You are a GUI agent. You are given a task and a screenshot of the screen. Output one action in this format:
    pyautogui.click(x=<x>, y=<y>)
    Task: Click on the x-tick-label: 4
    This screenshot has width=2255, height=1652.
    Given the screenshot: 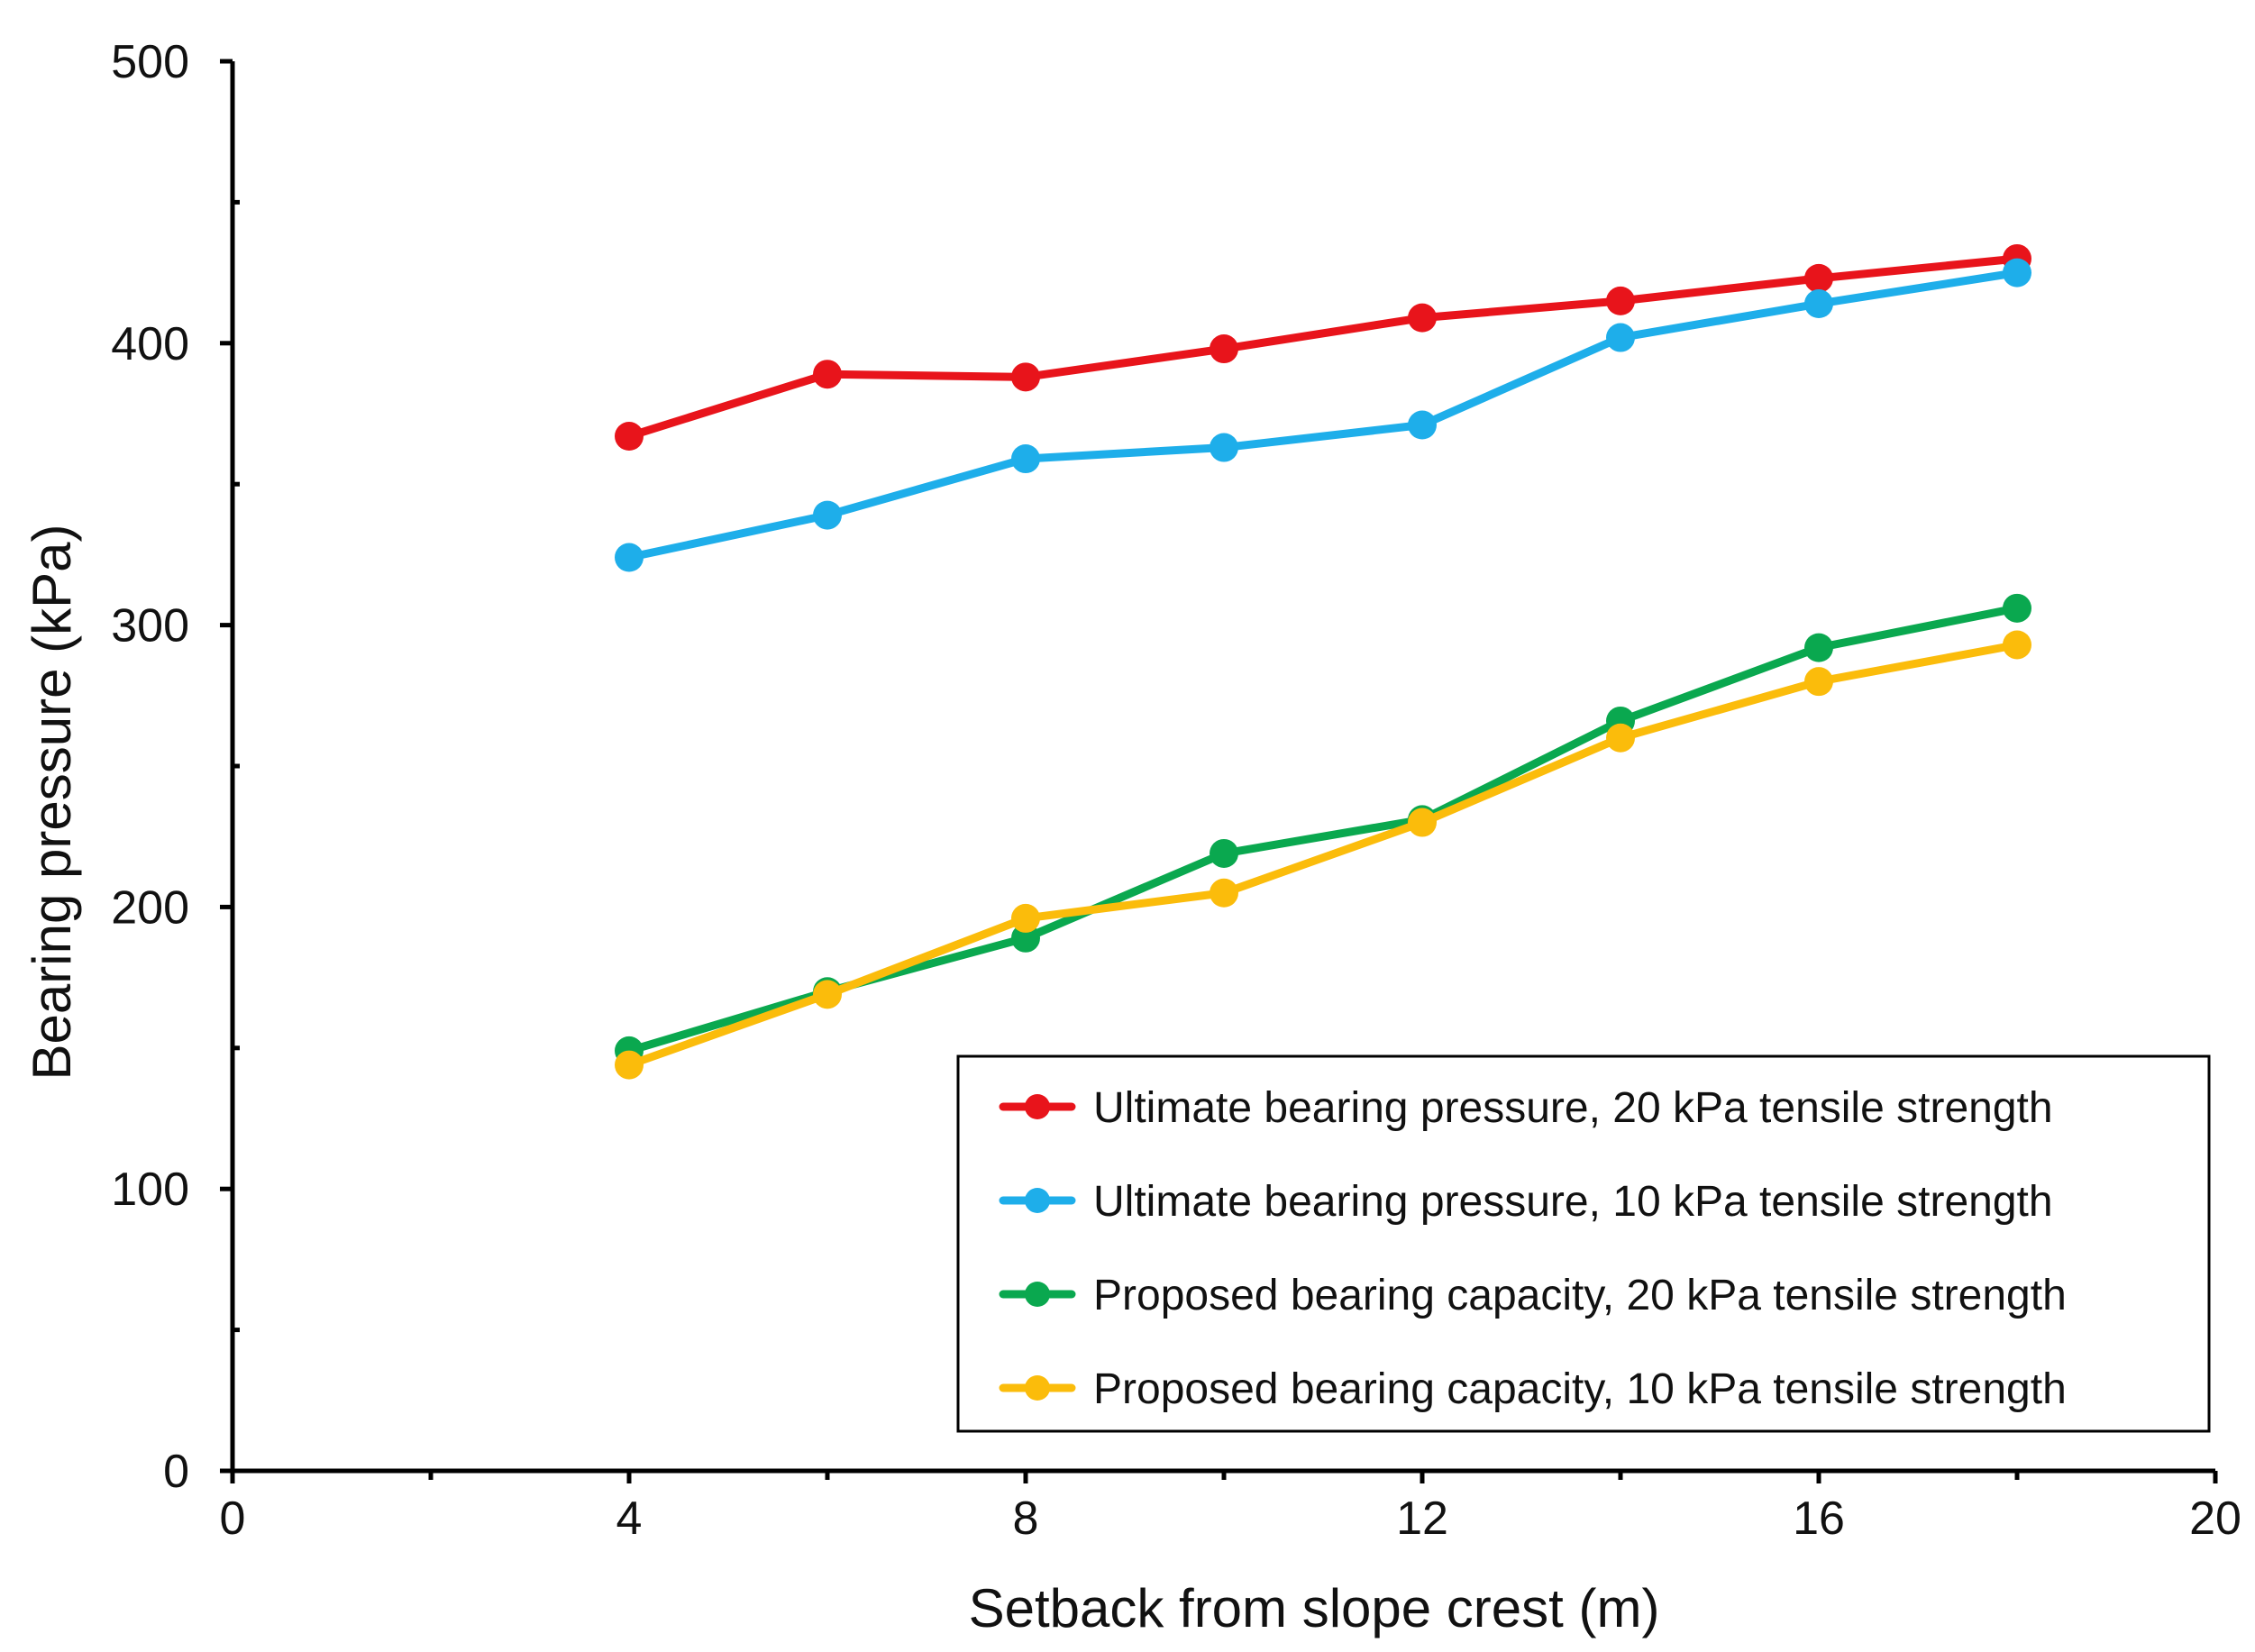 What is the action you would take?
    pyautogui.click(x=629, y=1519)
    